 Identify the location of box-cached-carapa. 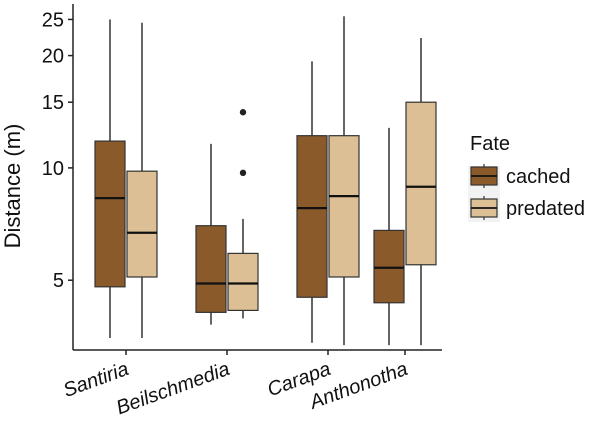
(312, 216).